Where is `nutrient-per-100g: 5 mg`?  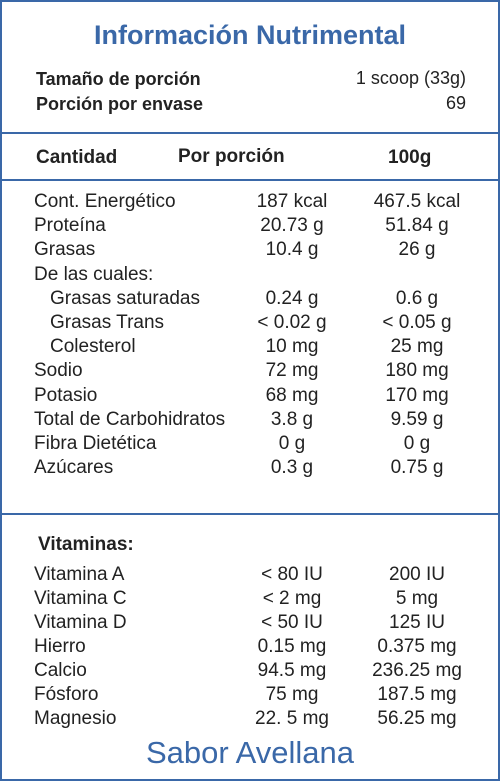
nutrient-per-100g: 5 mg is located at coordinates (417, 598).